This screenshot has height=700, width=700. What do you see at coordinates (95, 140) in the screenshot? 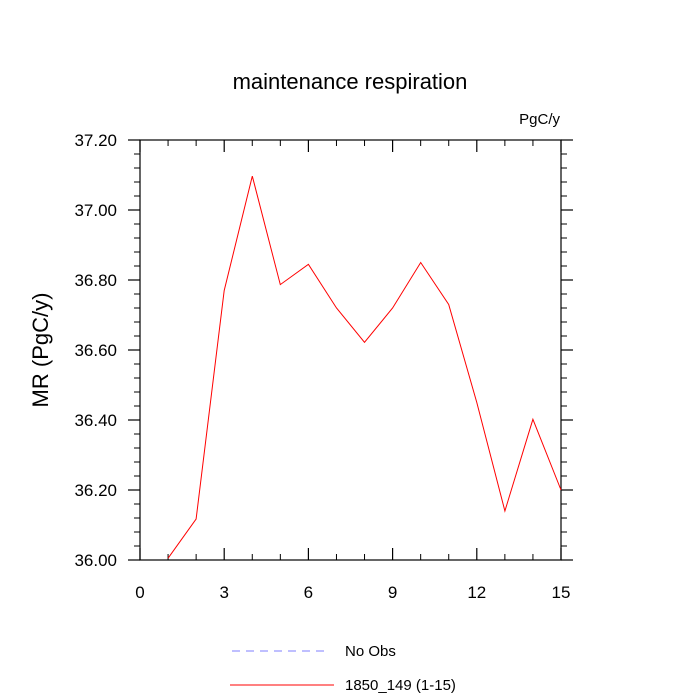
I see `y-tick-label: 37.20` at bounding box center [95, 140].